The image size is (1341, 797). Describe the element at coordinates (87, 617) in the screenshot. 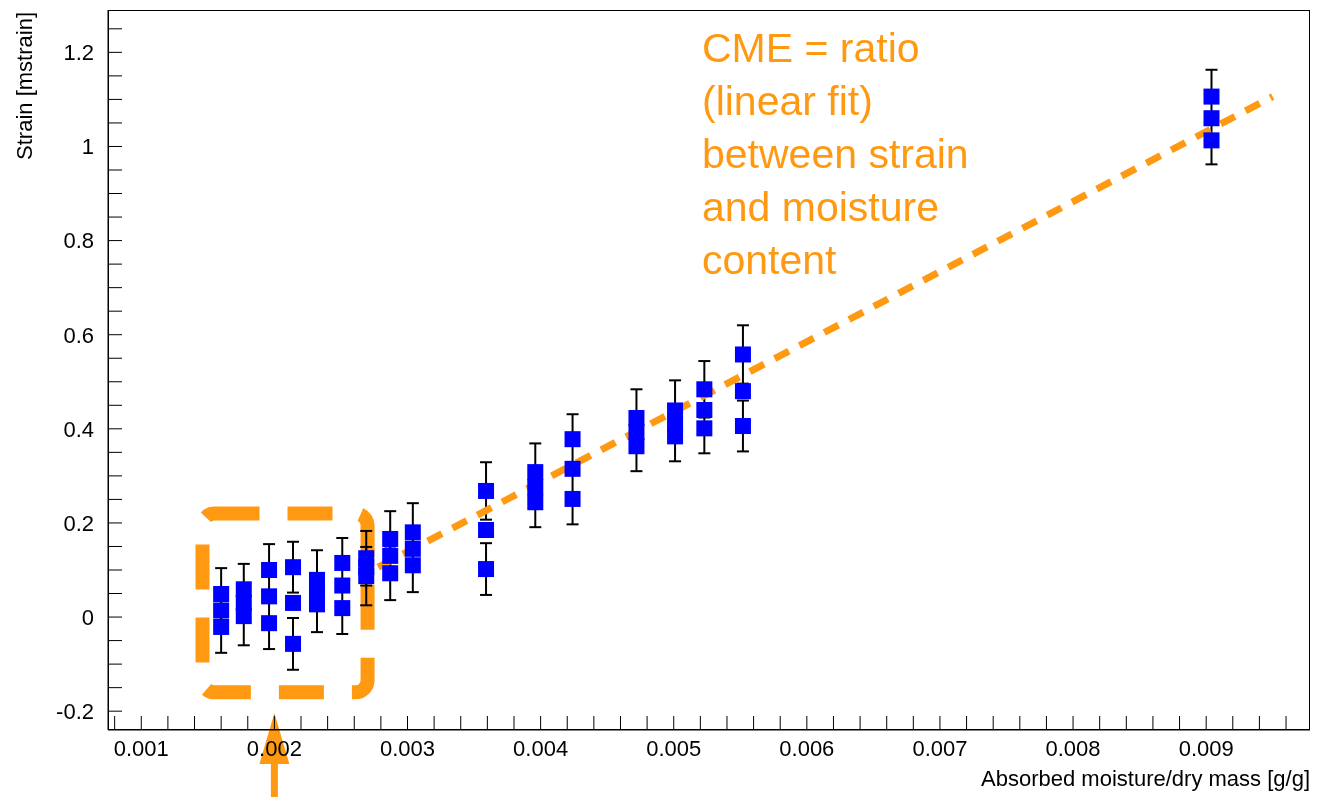

I see `y-tick-label: 0` at that location.